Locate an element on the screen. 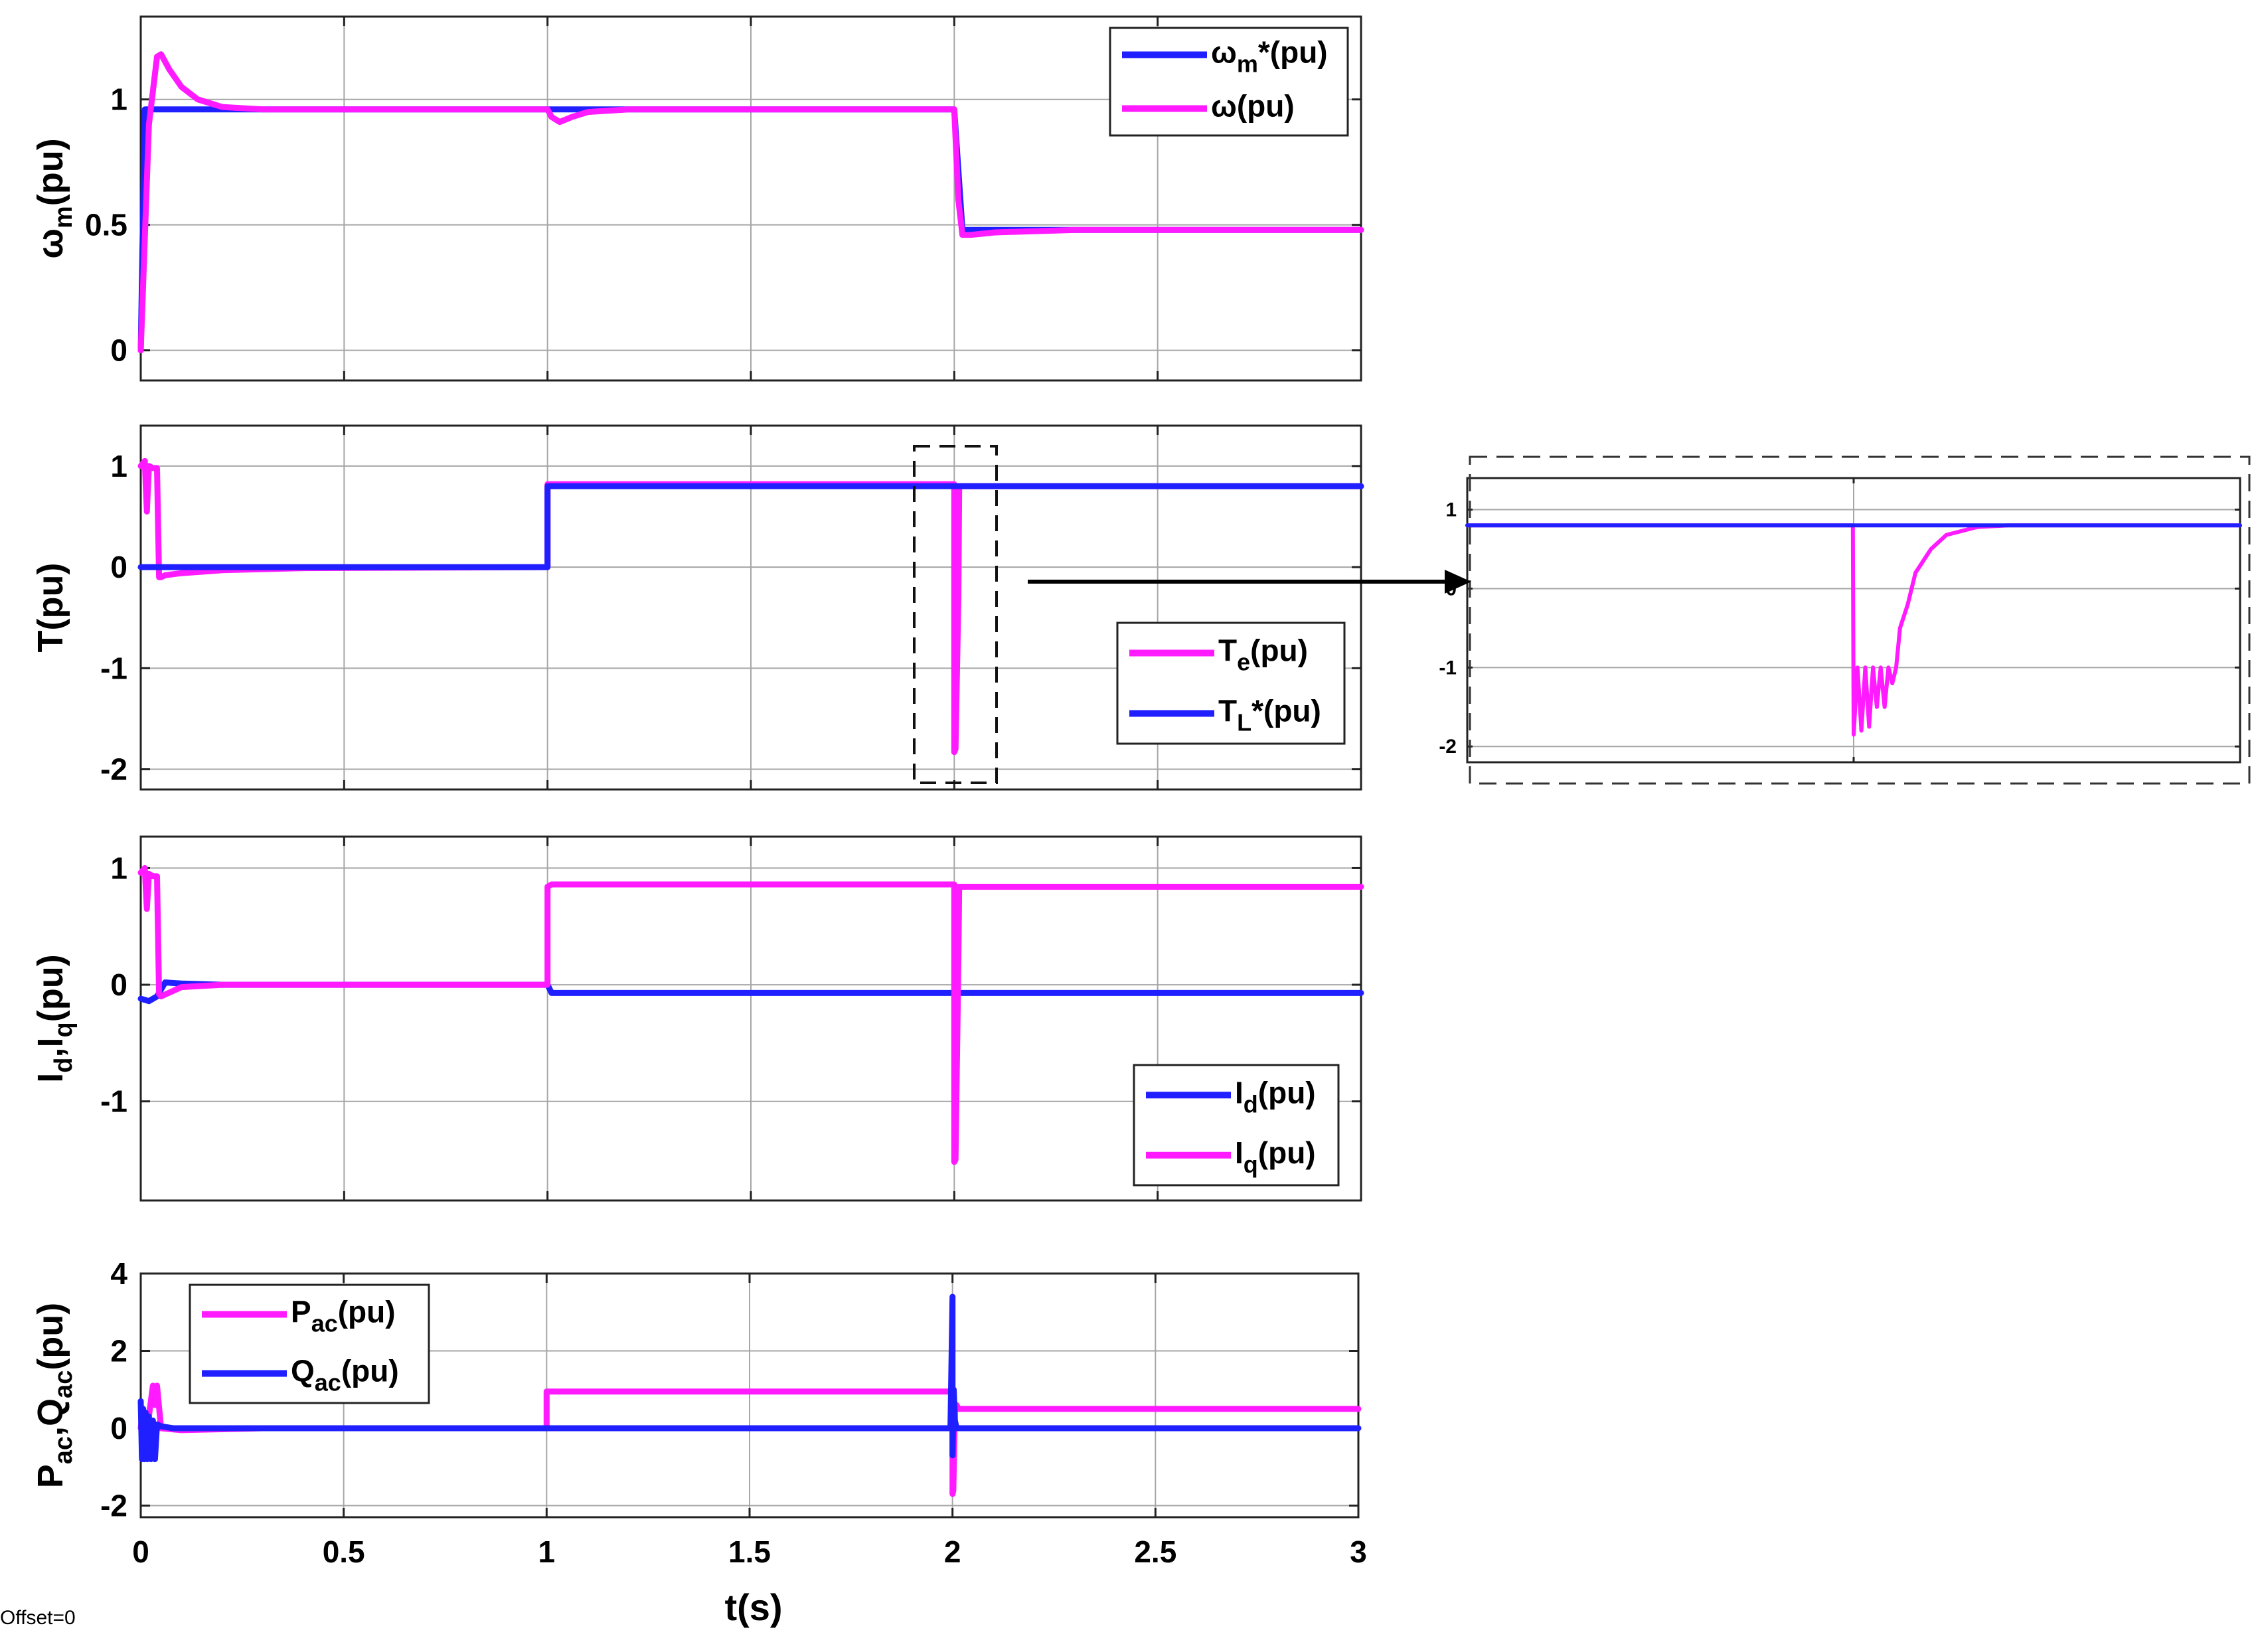 This screenshot has width=2254, height=1652. legend-label-part: d is located at coordinates (1251, 1103).